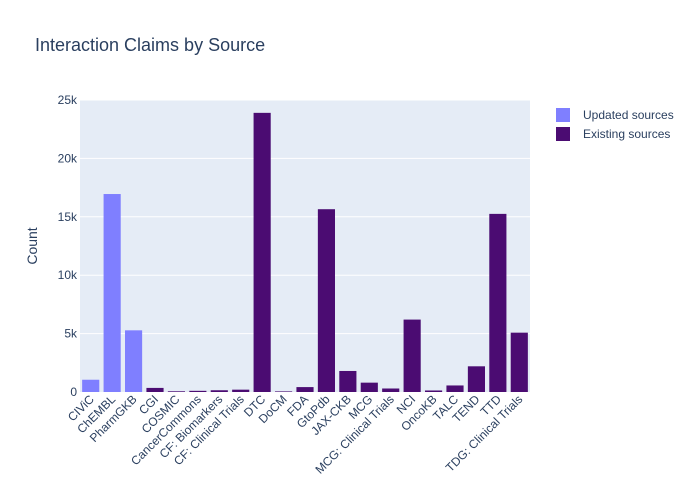 Image resolution: width=700 pixels, height=500 pixels. Describe the element at coordinates (68, 217) in the screenshot. I see `y-tick-label: 15k` at that location.